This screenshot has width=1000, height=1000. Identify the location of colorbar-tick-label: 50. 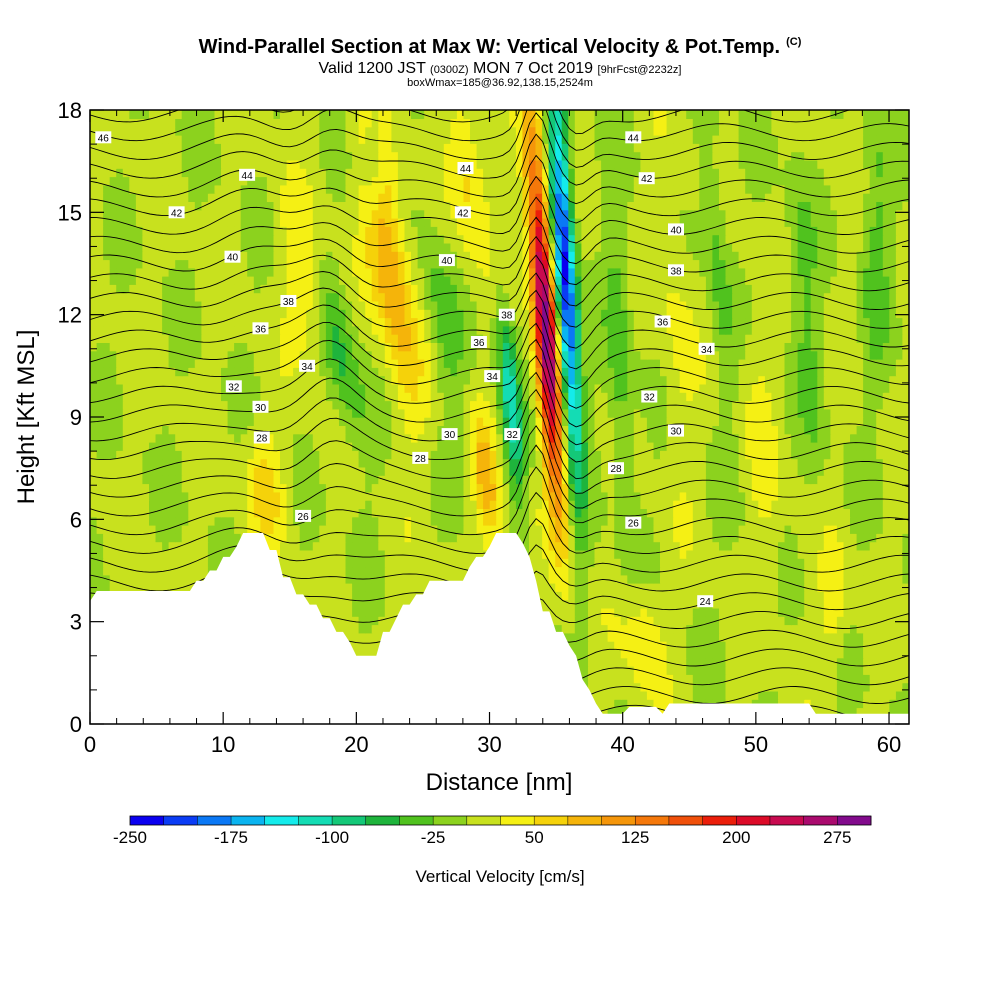
(534, 837).